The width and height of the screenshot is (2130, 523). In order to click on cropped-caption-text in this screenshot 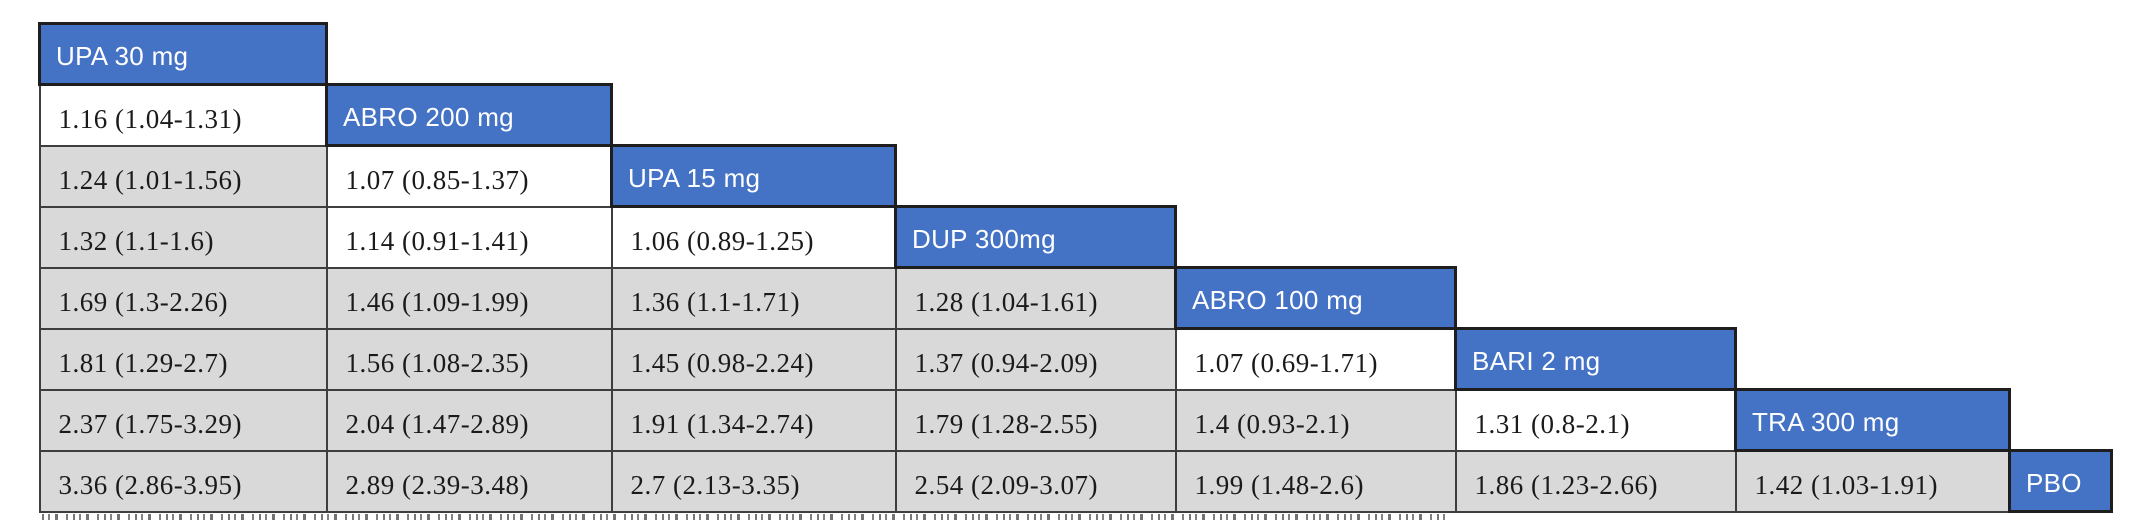, I will do `click(744, 517)`.